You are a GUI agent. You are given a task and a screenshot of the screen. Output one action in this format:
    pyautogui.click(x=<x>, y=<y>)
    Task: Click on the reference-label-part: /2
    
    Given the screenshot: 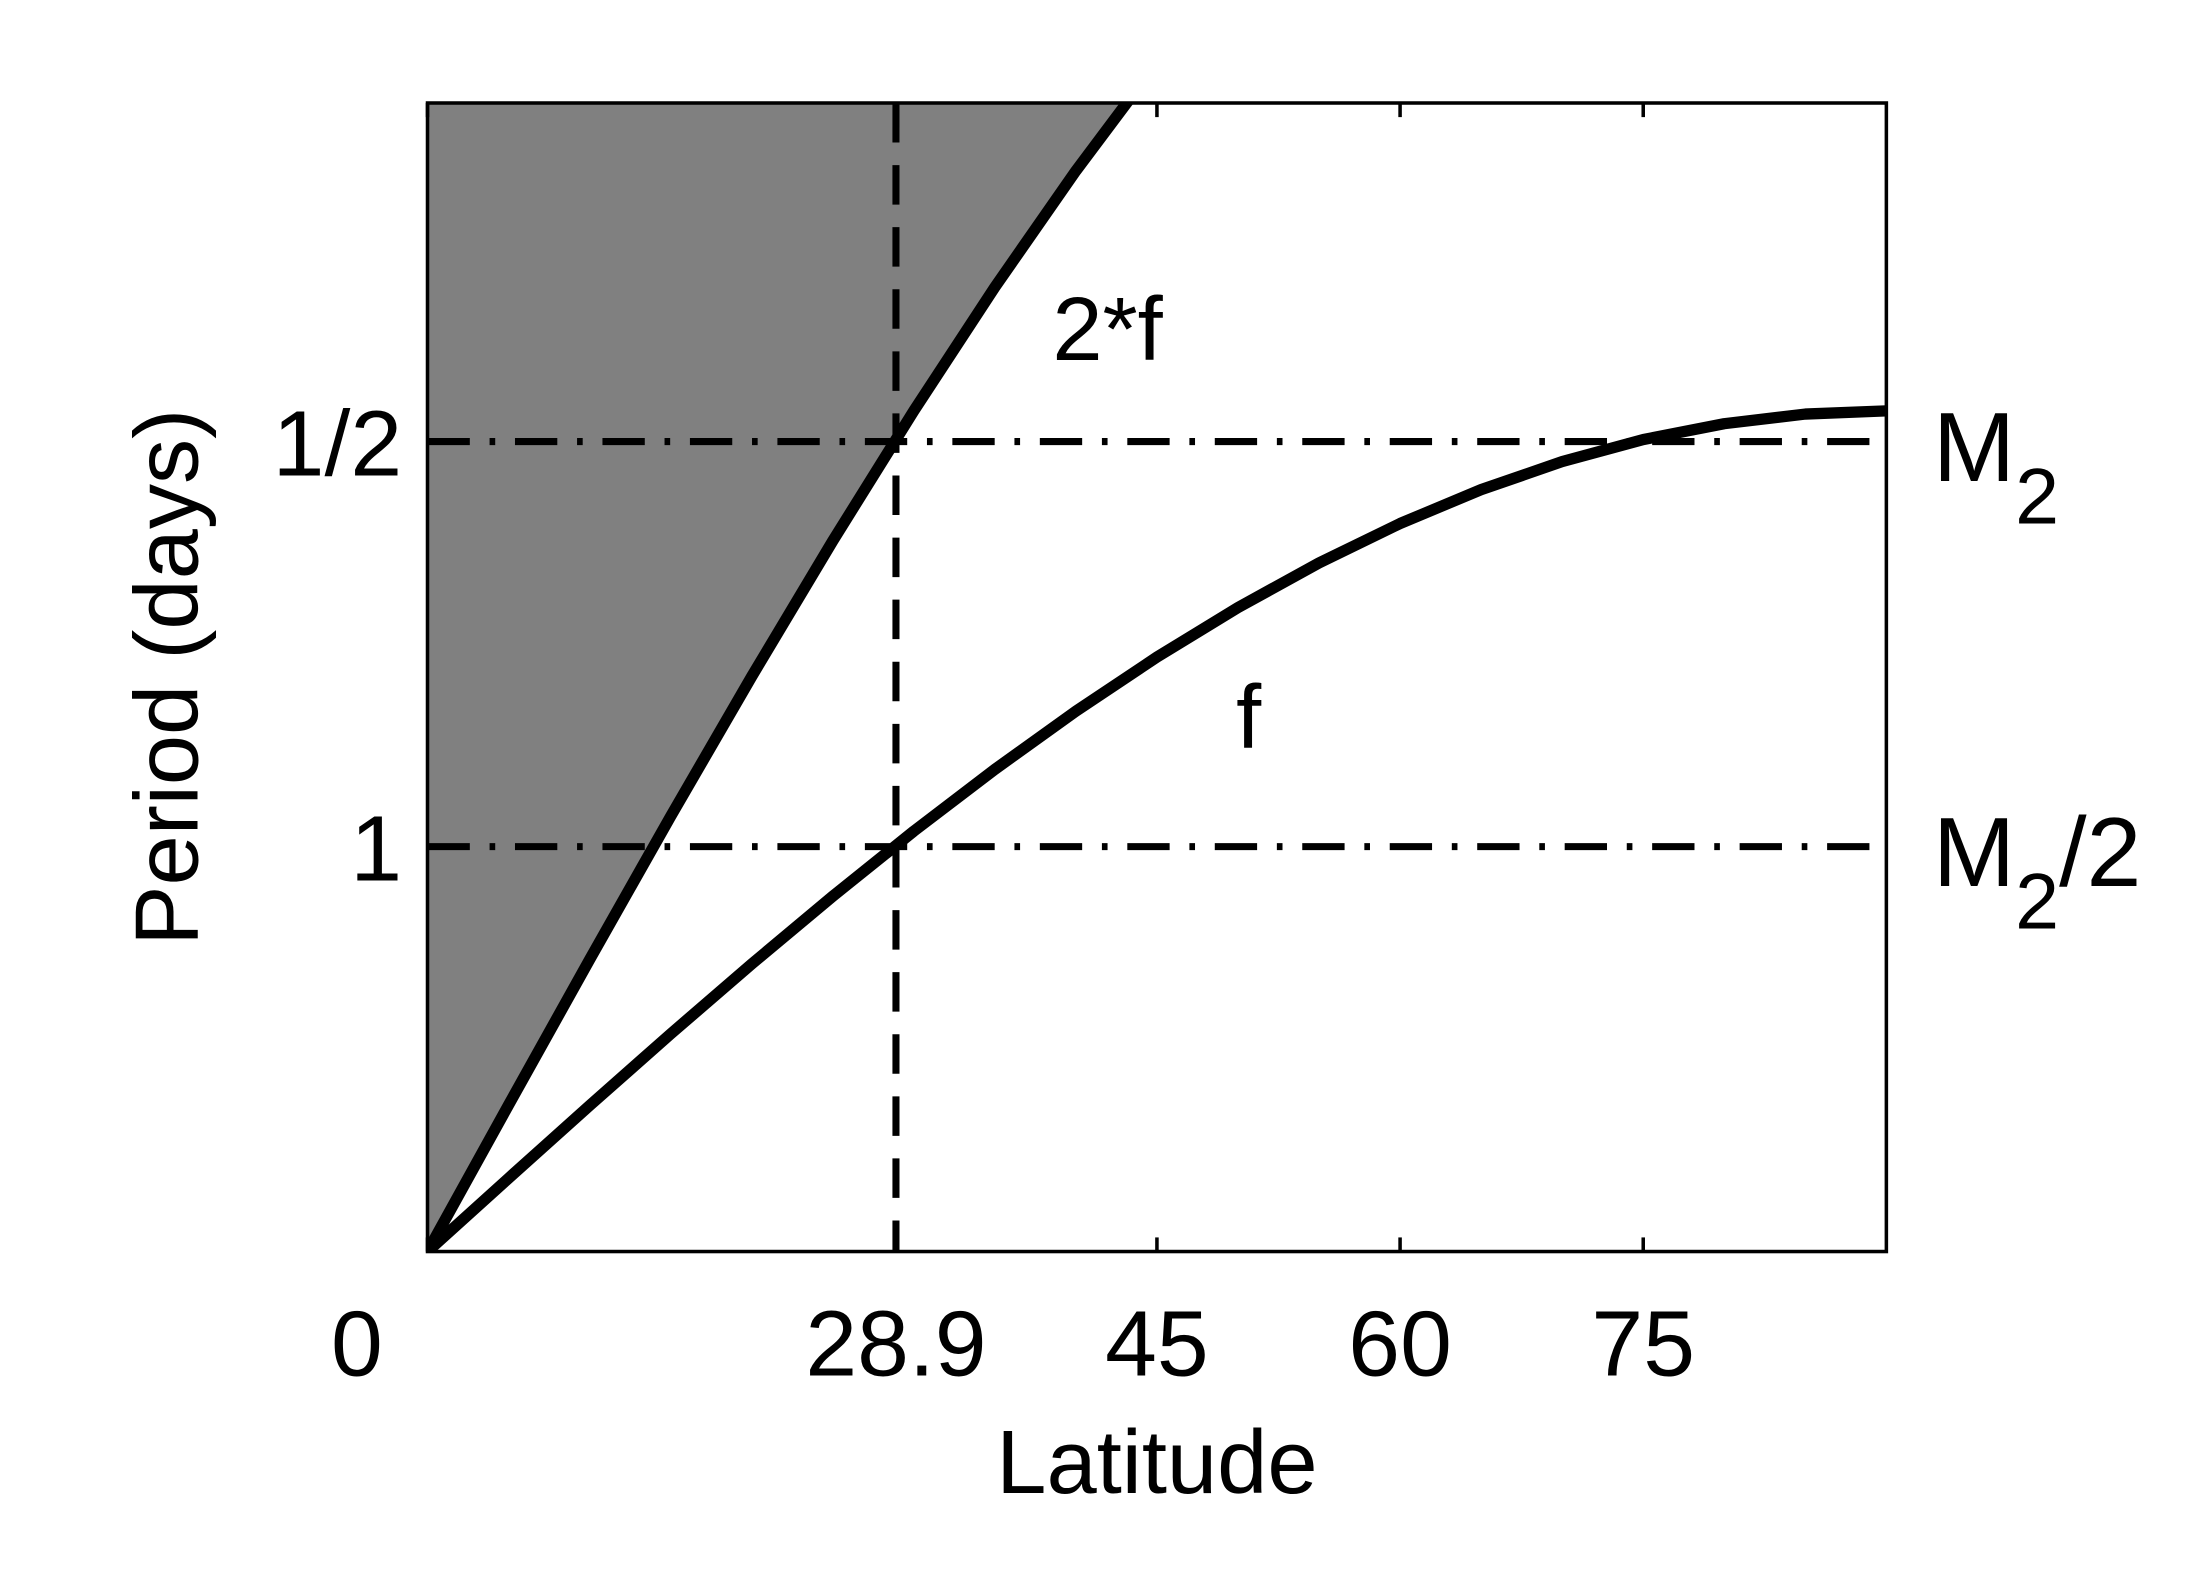 What is the action you would take?
    pyautogui.click(x=2100, y=852)
    